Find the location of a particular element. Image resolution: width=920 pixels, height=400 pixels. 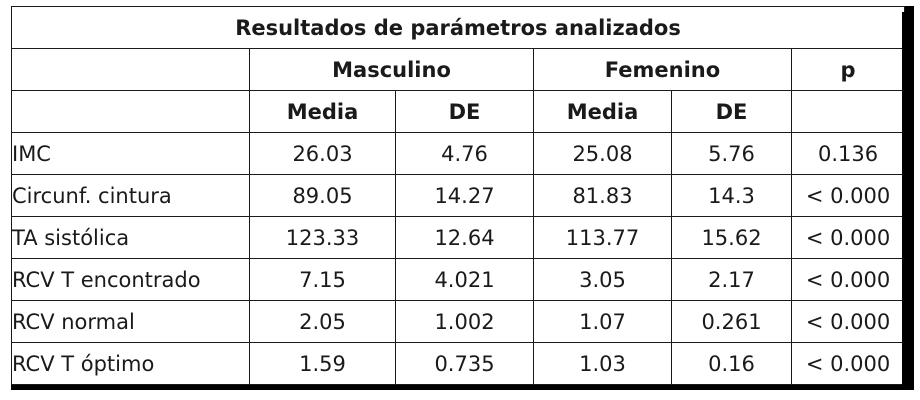

female-mean-cell: 1.03 is located at coordinates (602, 363).